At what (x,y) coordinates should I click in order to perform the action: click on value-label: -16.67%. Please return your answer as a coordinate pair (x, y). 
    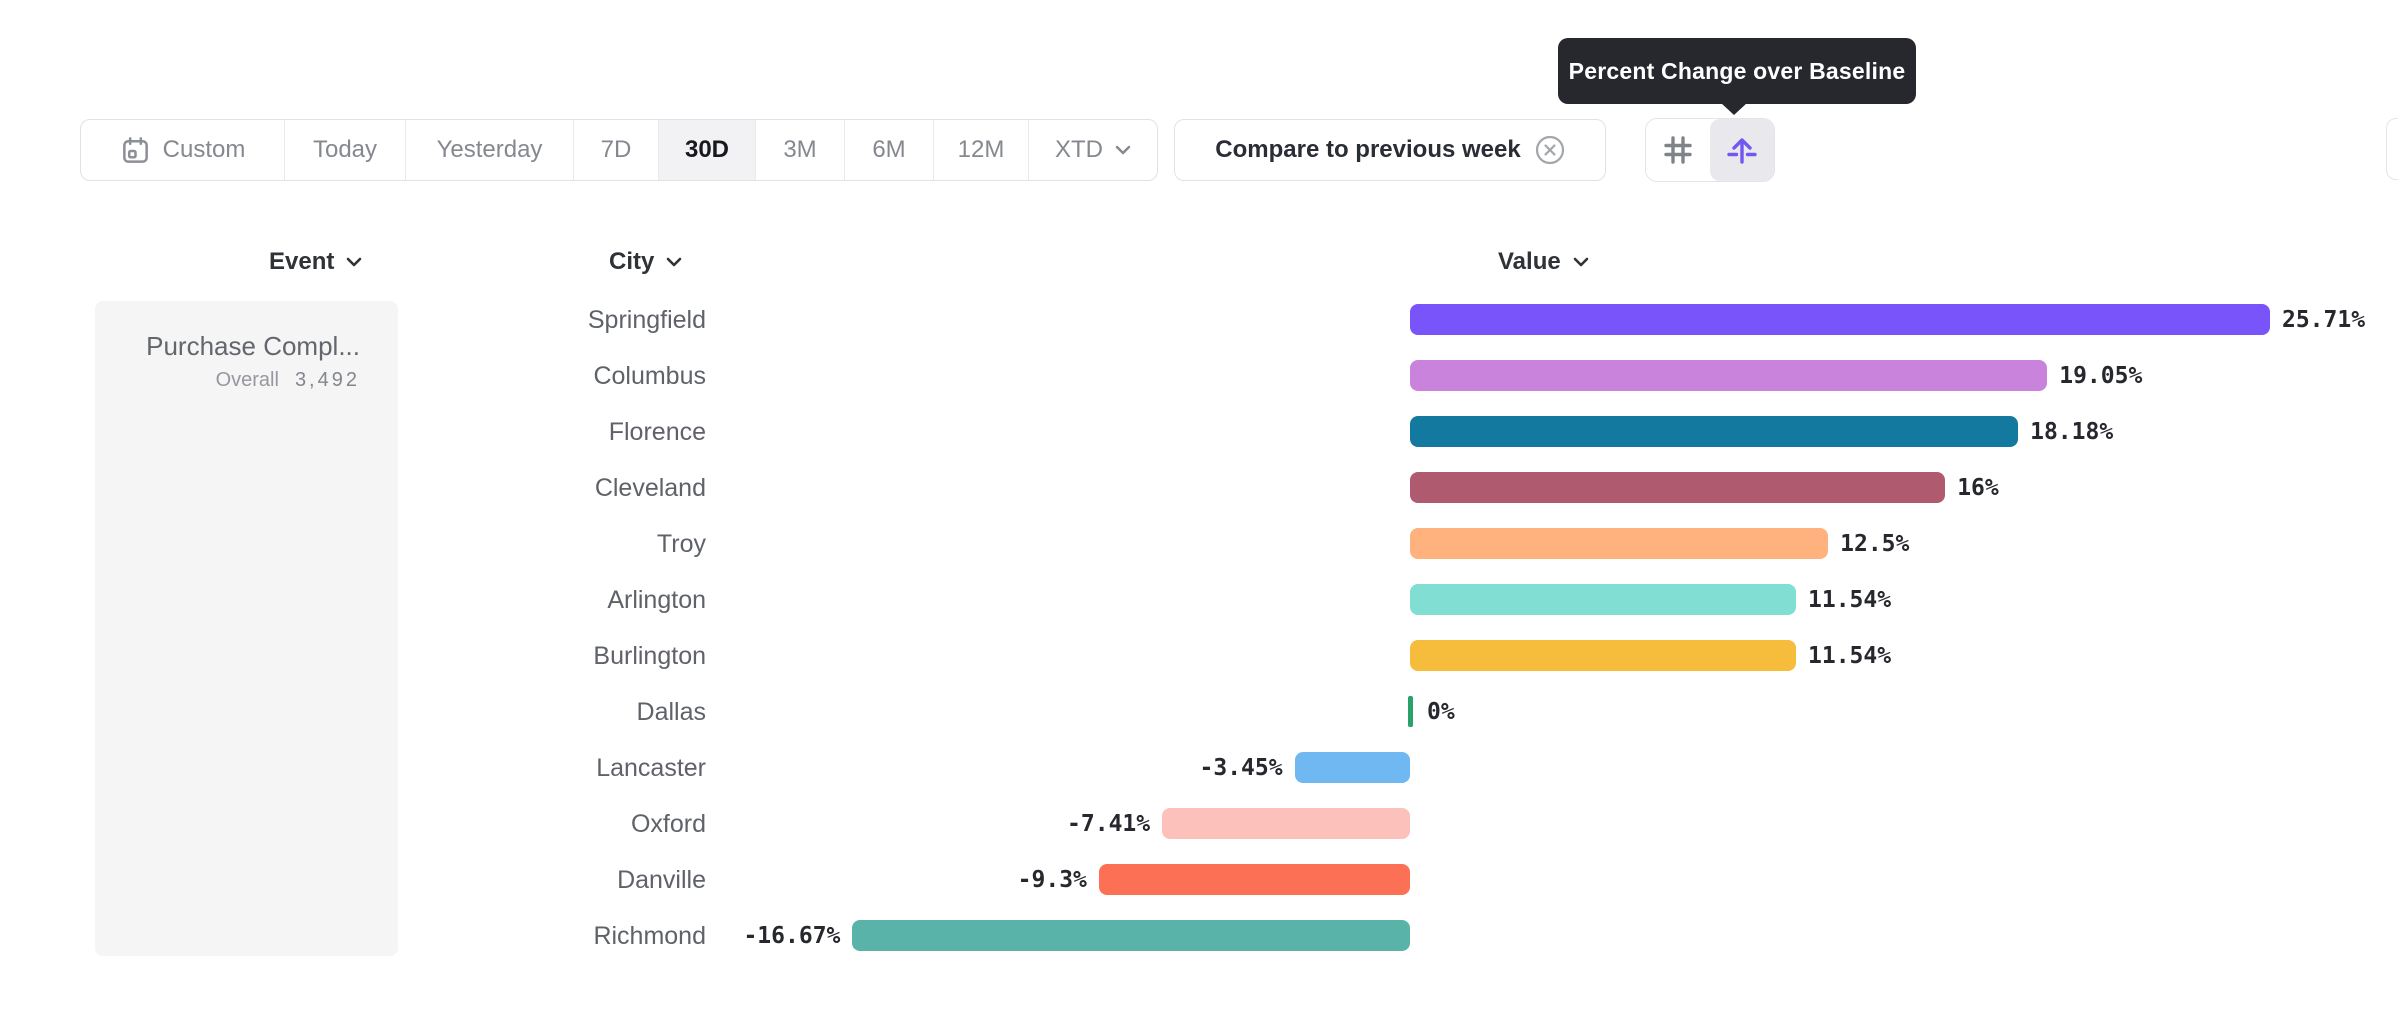
    Looking at the image, I should click on (792, 936).